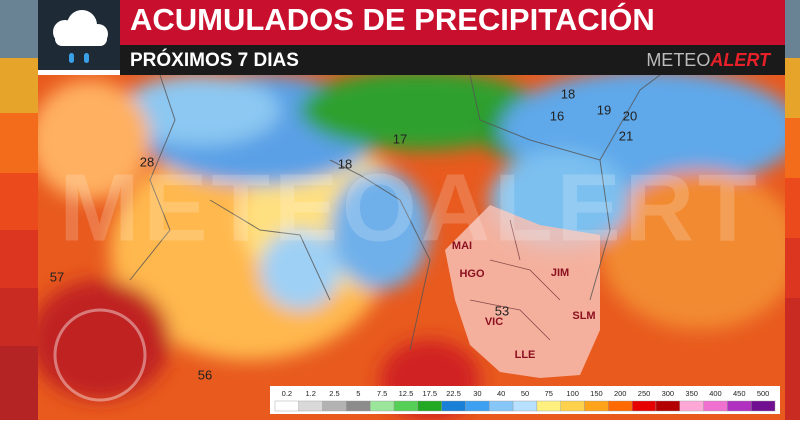  What do you see at coordinates (557, 115) in the screenshot?
I see `map-value-label: 16` at bounding box center [557, 115].